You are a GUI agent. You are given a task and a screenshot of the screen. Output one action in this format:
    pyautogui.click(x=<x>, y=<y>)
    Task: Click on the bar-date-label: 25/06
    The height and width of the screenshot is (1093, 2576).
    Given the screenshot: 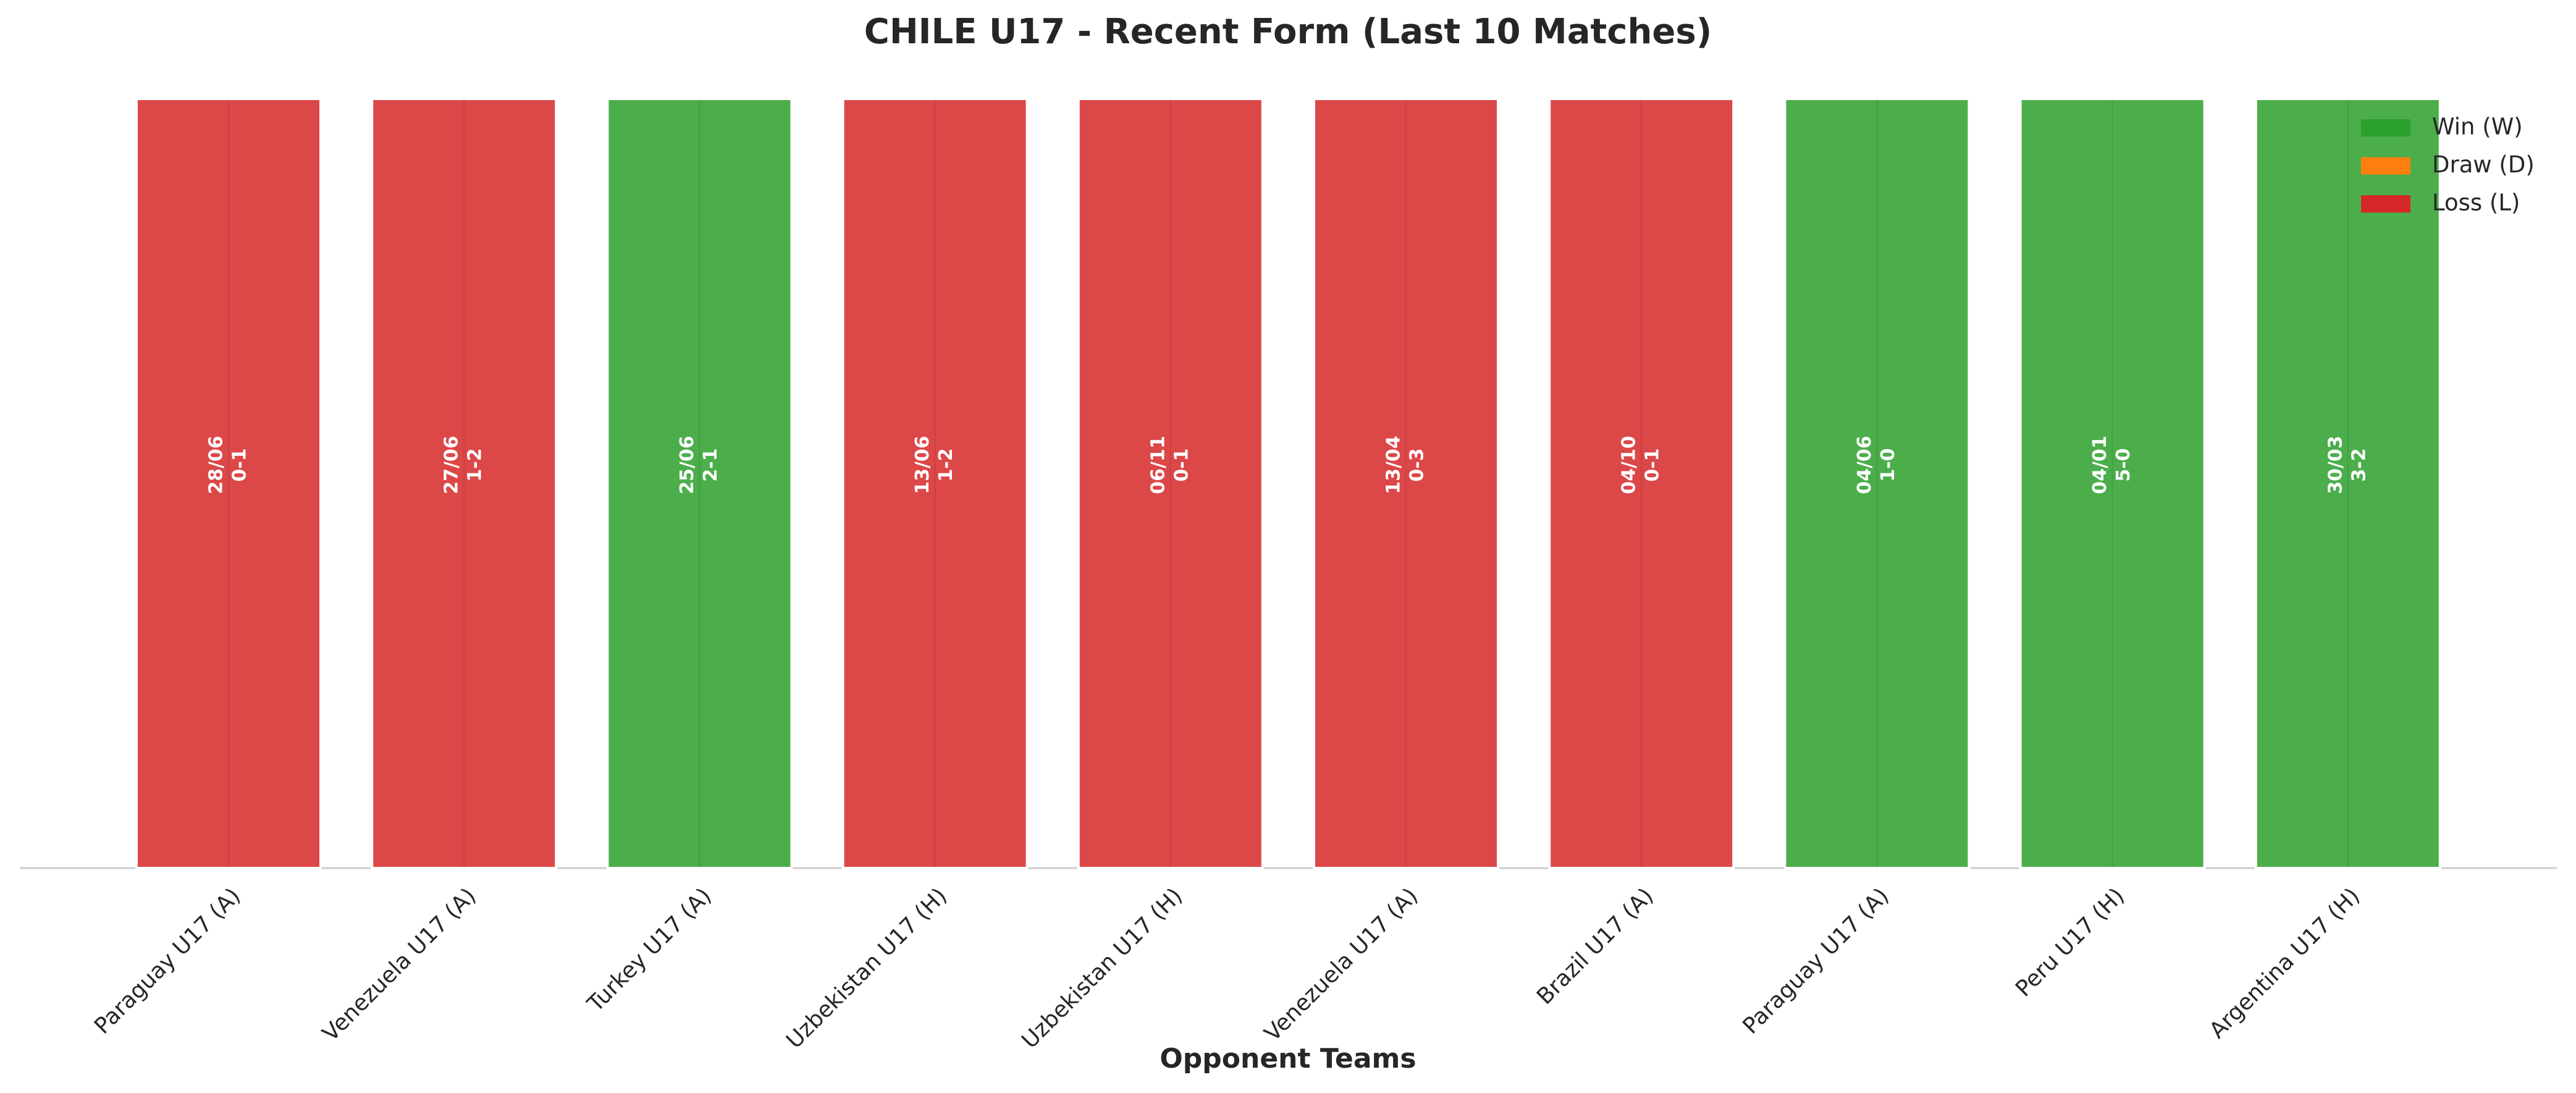 What is the action you would take?
    pyautogui.click(x=687, y=465)
    